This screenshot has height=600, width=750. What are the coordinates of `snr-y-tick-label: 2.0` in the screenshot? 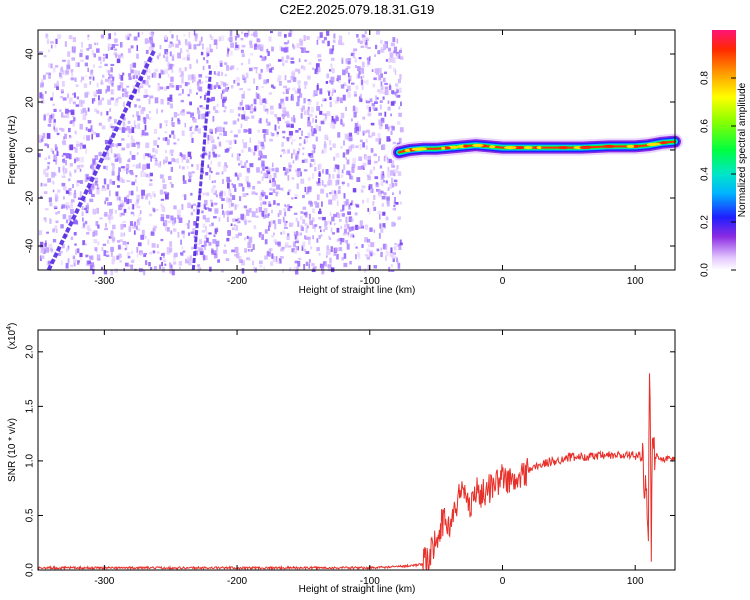 It's located at (30, 351).